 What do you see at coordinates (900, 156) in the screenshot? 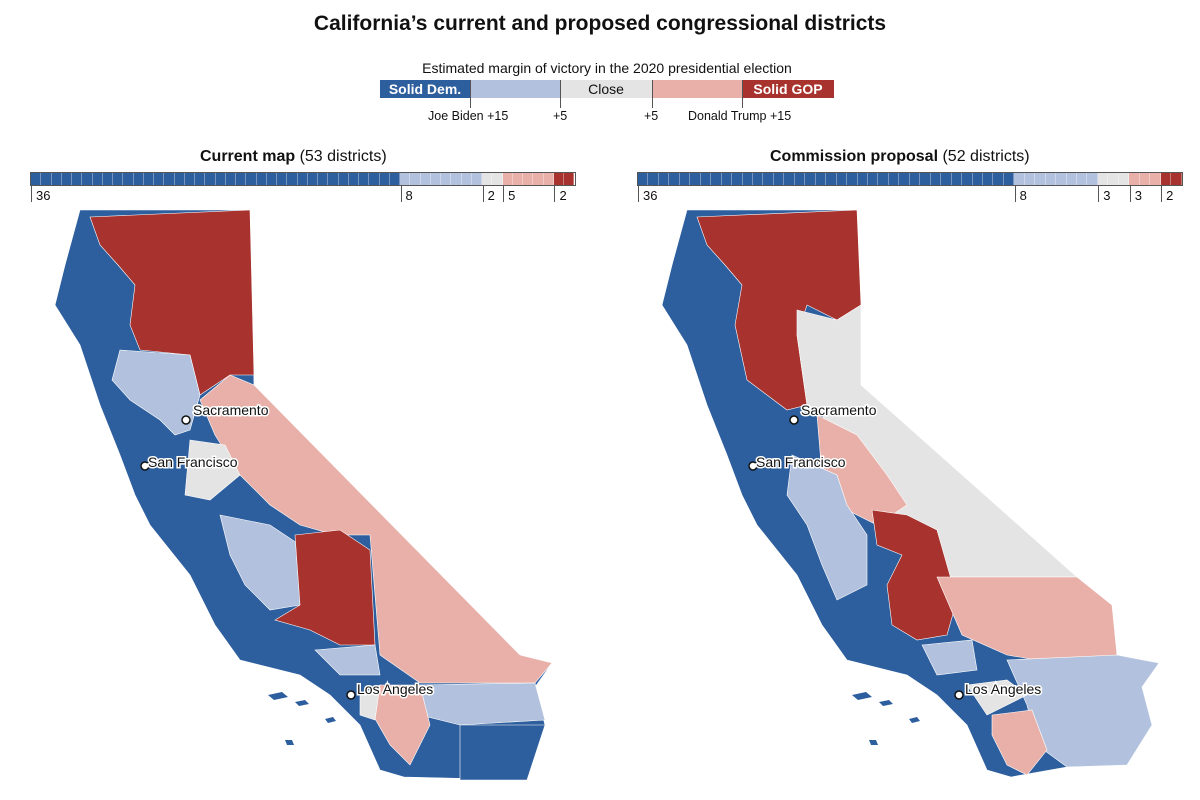
I see `proposal-map-title: Commission proposal (52 districts)` at bounding box center [900, 156].